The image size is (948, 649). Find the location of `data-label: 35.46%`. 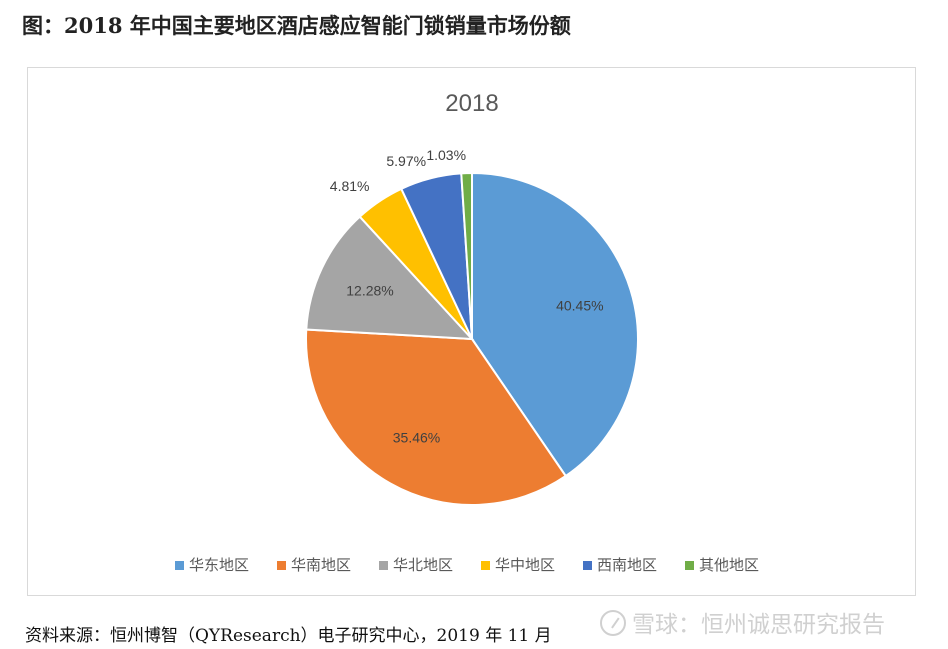

data-label: 35.46% is located at coordinates (416, 437).